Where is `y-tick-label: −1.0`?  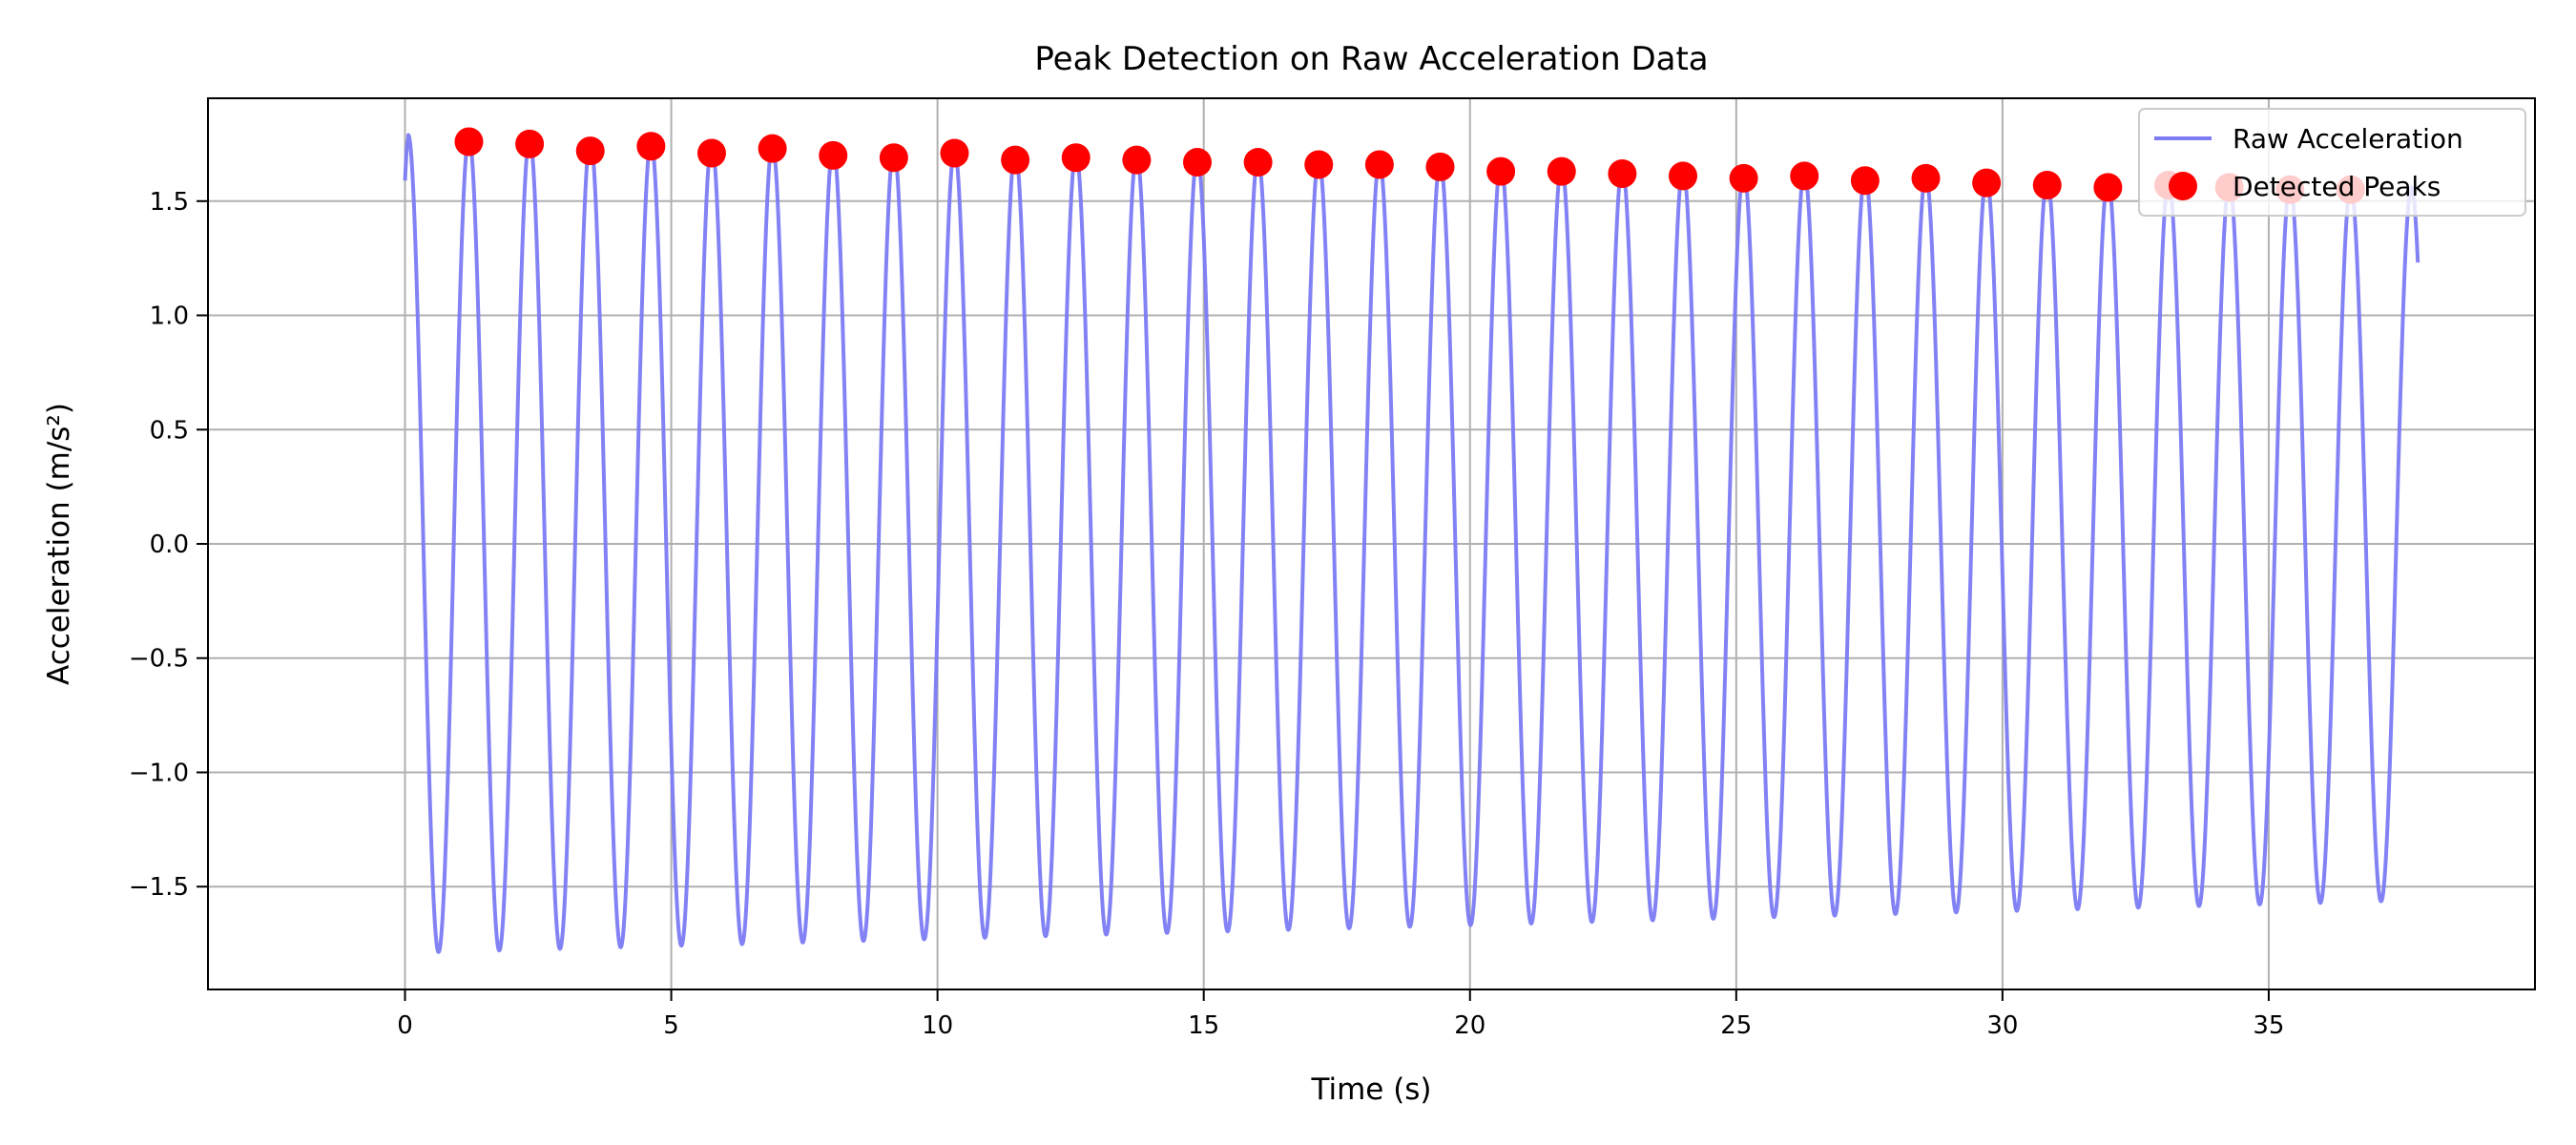 y-tick-label: −1.0 is located at coordinates (159, 773).